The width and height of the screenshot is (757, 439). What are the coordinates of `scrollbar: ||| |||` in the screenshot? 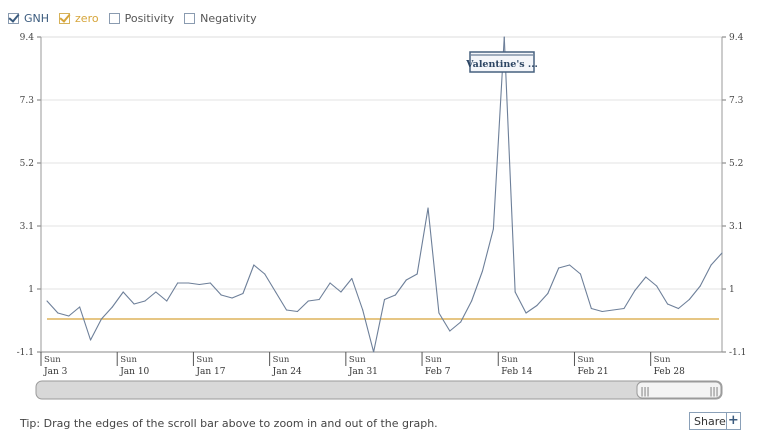 It's located at (379, 390).